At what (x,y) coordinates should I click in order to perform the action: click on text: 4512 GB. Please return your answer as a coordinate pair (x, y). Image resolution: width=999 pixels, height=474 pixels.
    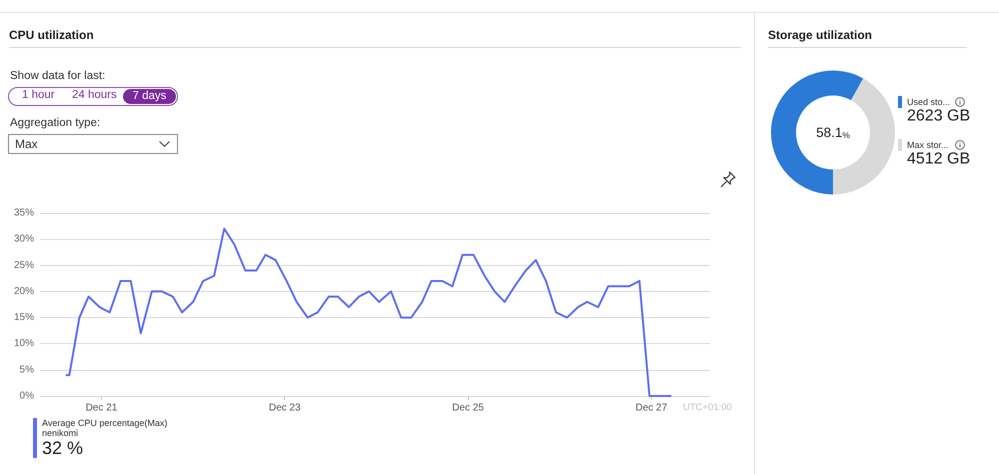
    Looking at the image, I should click on (938, 159).